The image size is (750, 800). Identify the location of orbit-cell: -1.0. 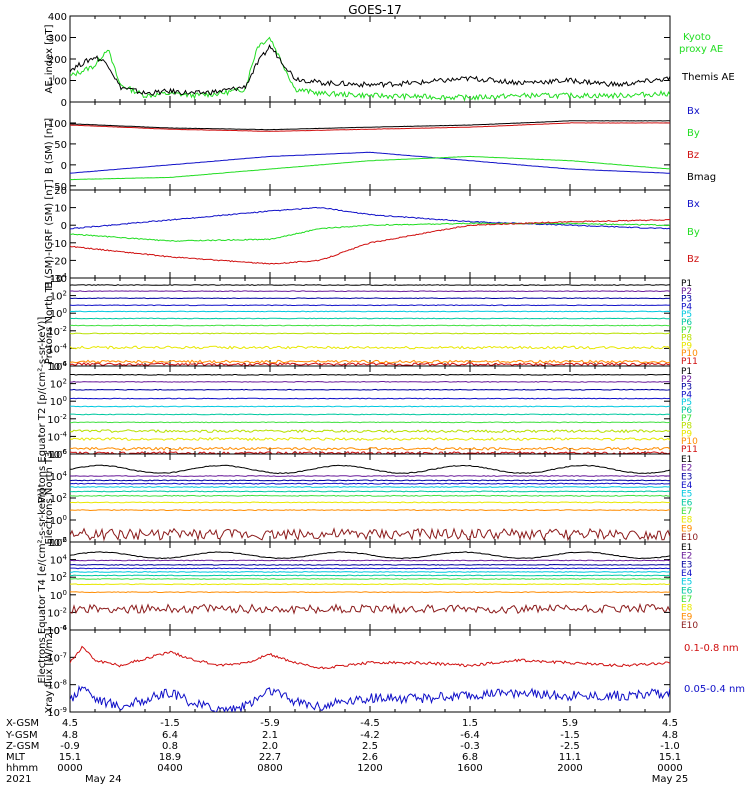
(670, 746).